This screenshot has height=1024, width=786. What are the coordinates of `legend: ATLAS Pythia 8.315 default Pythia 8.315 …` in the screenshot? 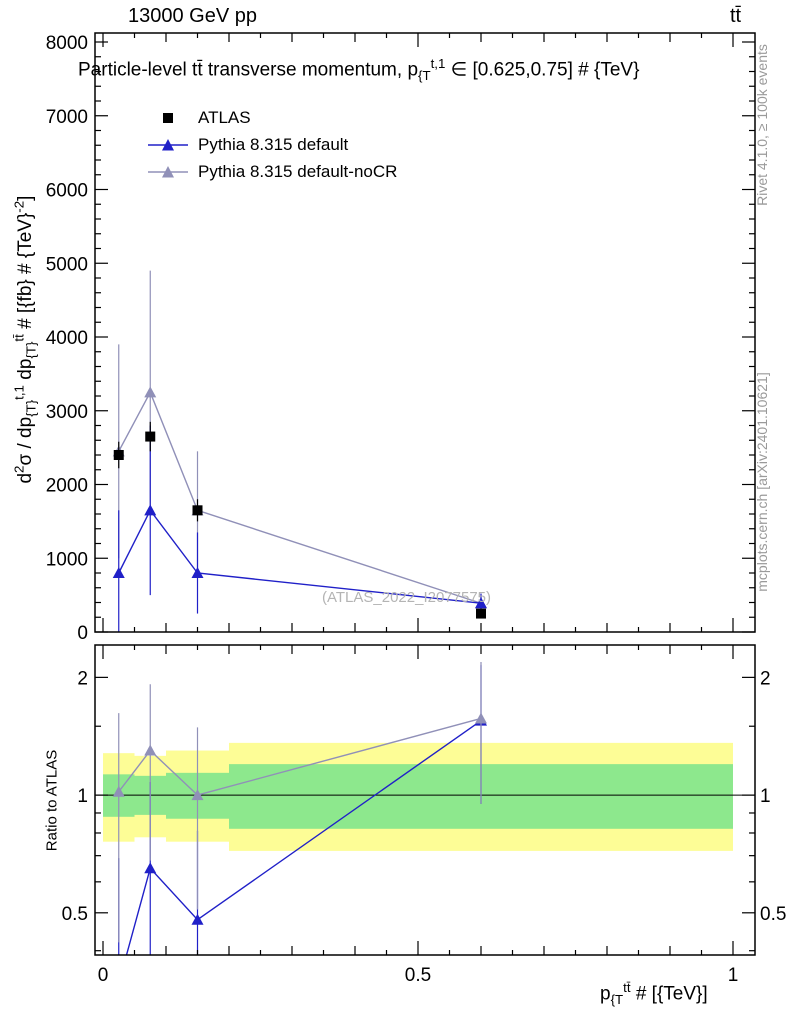 It's located at (271, 144).